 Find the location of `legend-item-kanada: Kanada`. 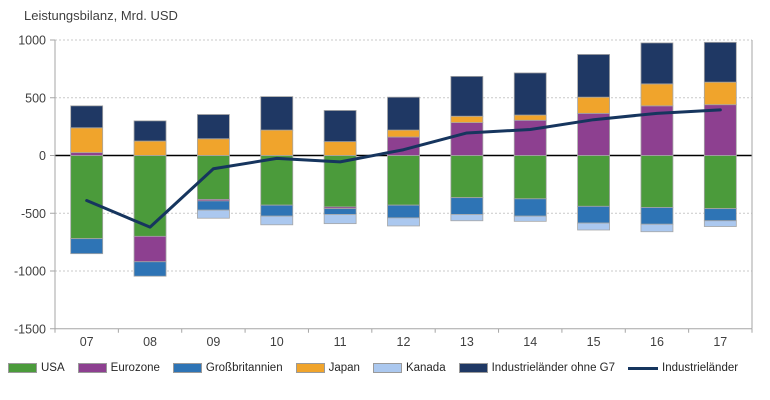

legend-item-kanada: Kanada is located at coordinates (409, 368).